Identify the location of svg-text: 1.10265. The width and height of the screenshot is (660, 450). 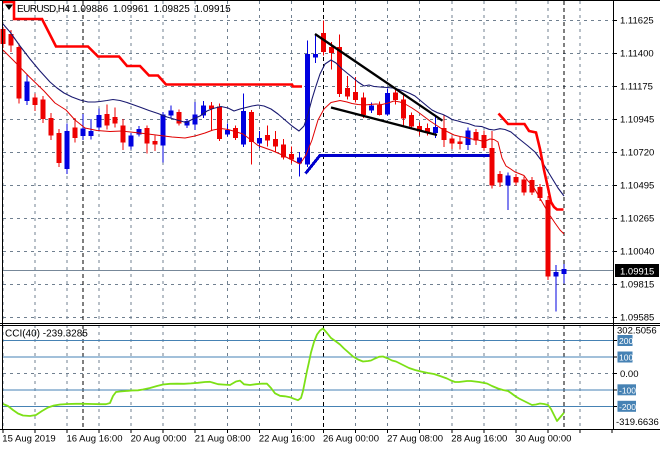
(637, 219).